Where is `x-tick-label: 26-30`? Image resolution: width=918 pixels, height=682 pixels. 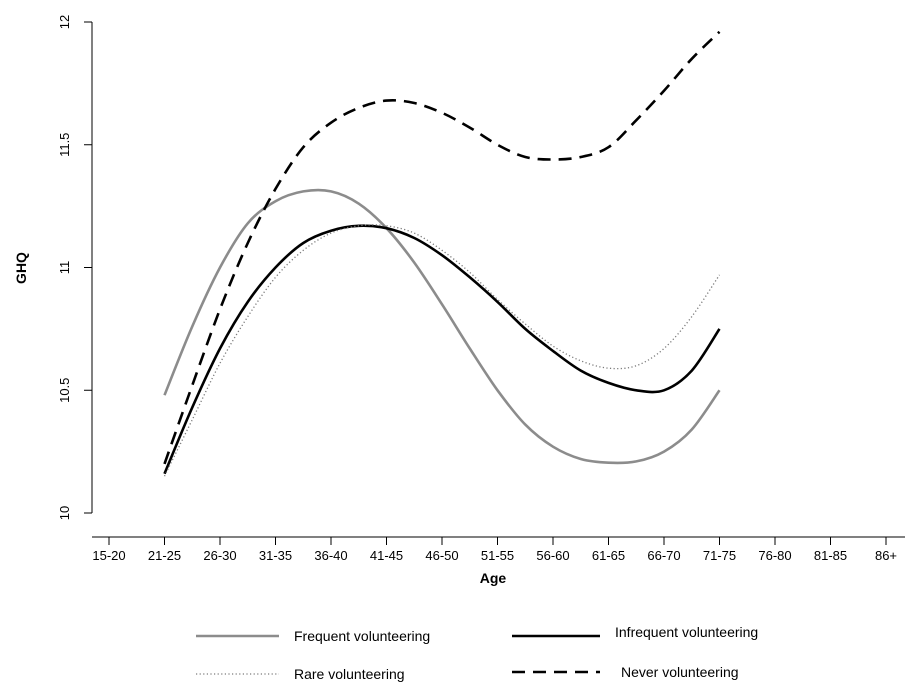 x-tick-label: 26-30 is located at coordinates (219, 555).